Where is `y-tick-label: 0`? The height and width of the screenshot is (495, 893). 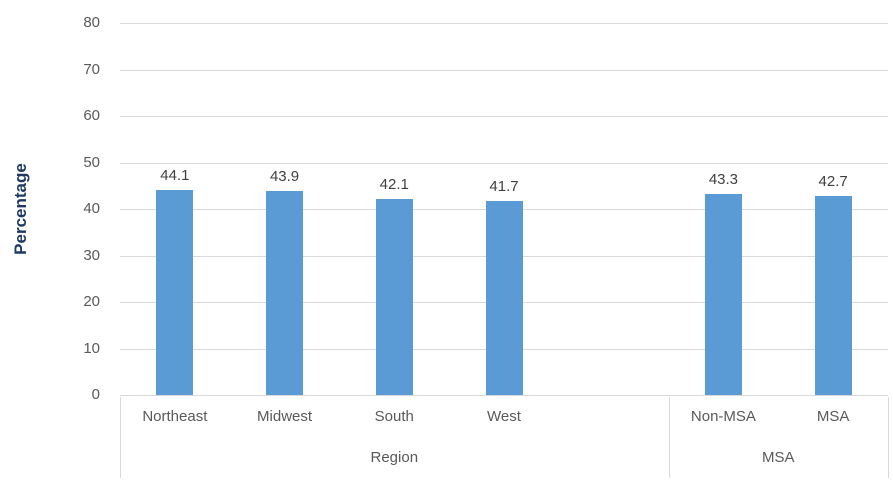 y-tick-label: 0 is located at coordinates (95, 394).